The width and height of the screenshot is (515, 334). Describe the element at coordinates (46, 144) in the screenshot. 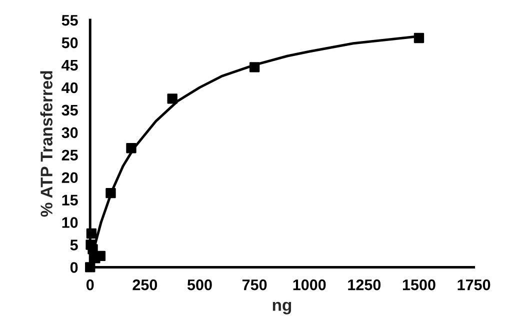

I see `y-axis-title: % ATP Transferred` at that location.